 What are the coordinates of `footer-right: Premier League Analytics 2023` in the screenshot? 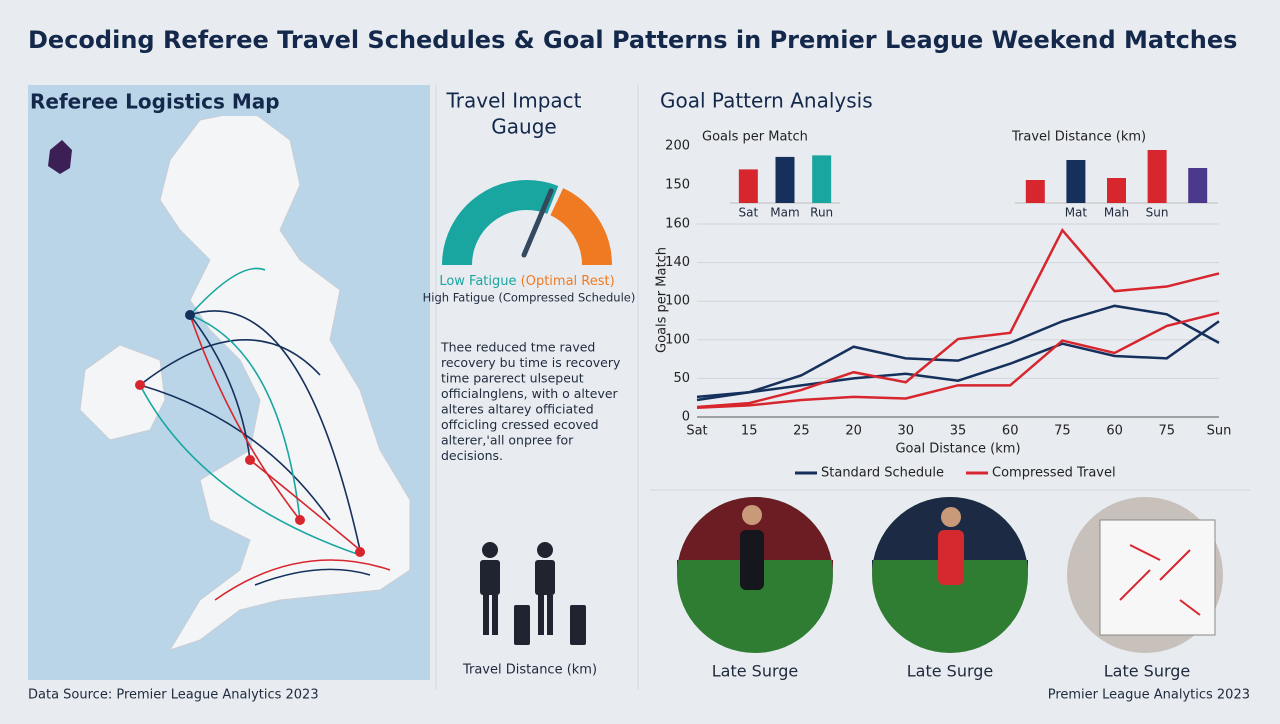 It's located at (1149, 695).